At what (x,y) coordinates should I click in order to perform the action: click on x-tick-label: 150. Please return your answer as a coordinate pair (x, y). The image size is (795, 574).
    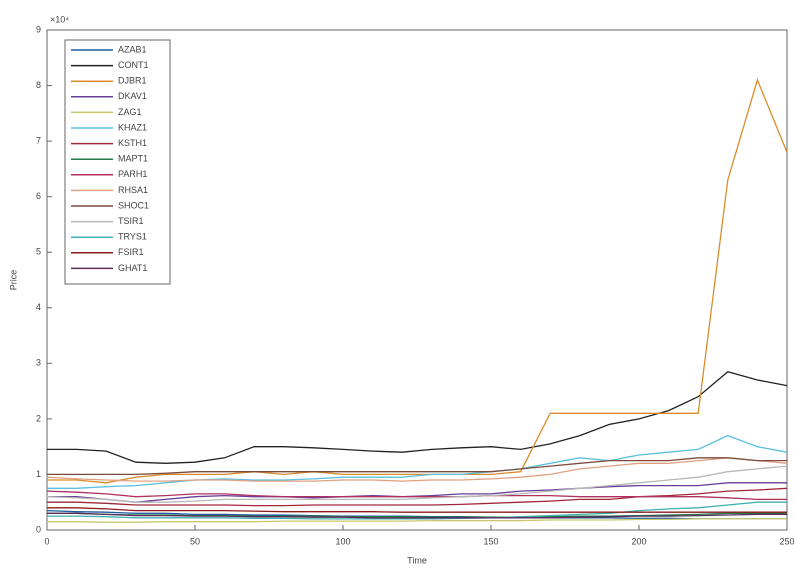
    Looking at the image, I should click on (490, 541).